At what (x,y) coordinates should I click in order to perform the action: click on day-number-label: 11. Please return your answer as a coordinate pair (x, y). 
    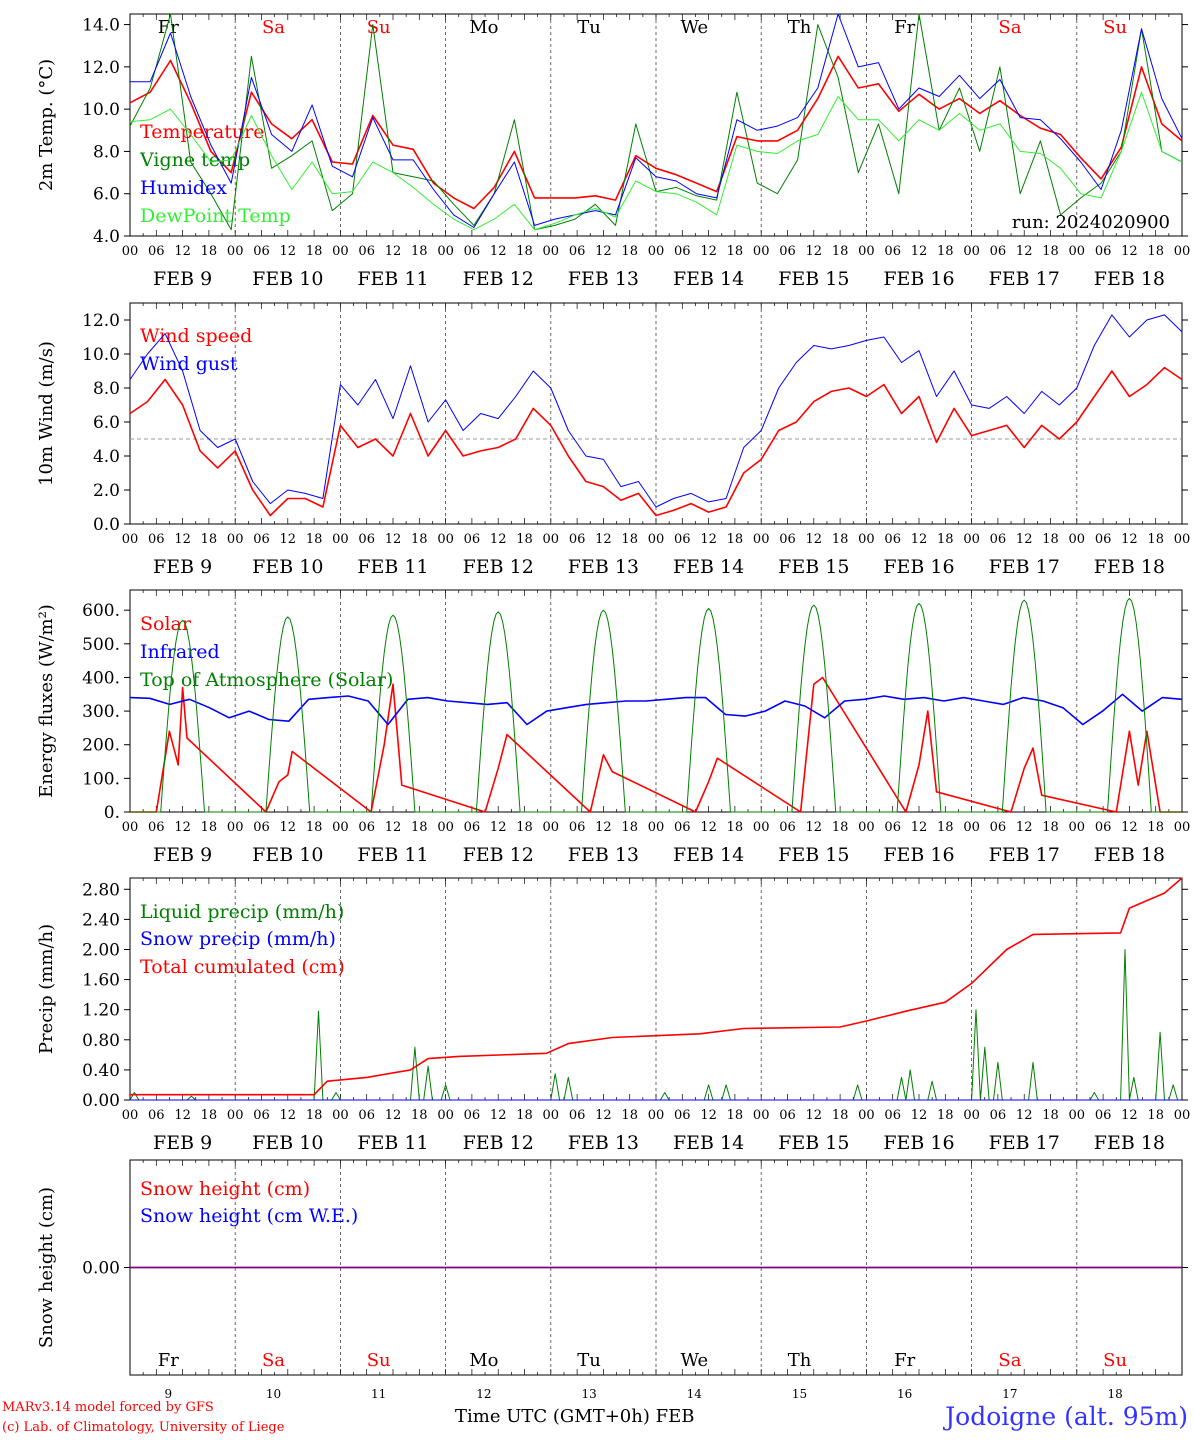
    Looking at the image, I should click on (378, 1393).